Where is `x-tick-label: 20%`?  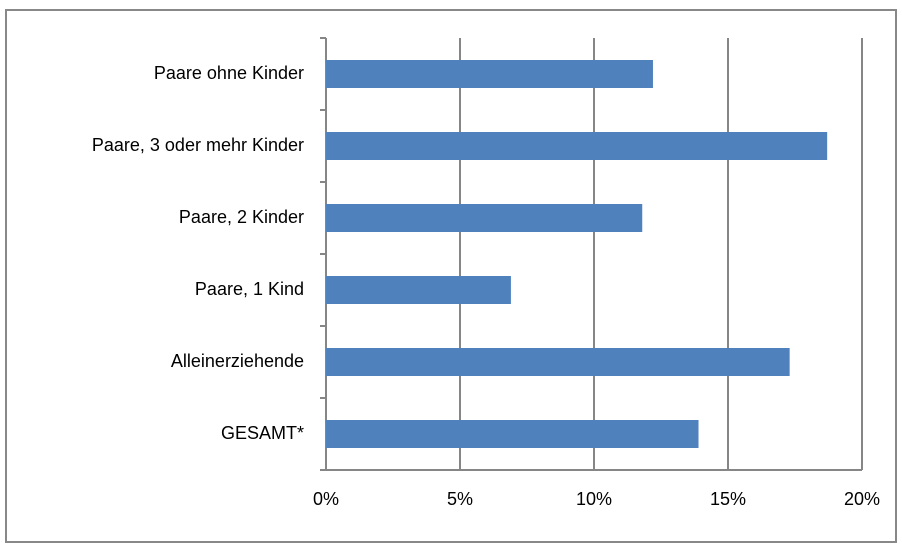
x-tick-label: 20% is located at coordinates (862, 499).